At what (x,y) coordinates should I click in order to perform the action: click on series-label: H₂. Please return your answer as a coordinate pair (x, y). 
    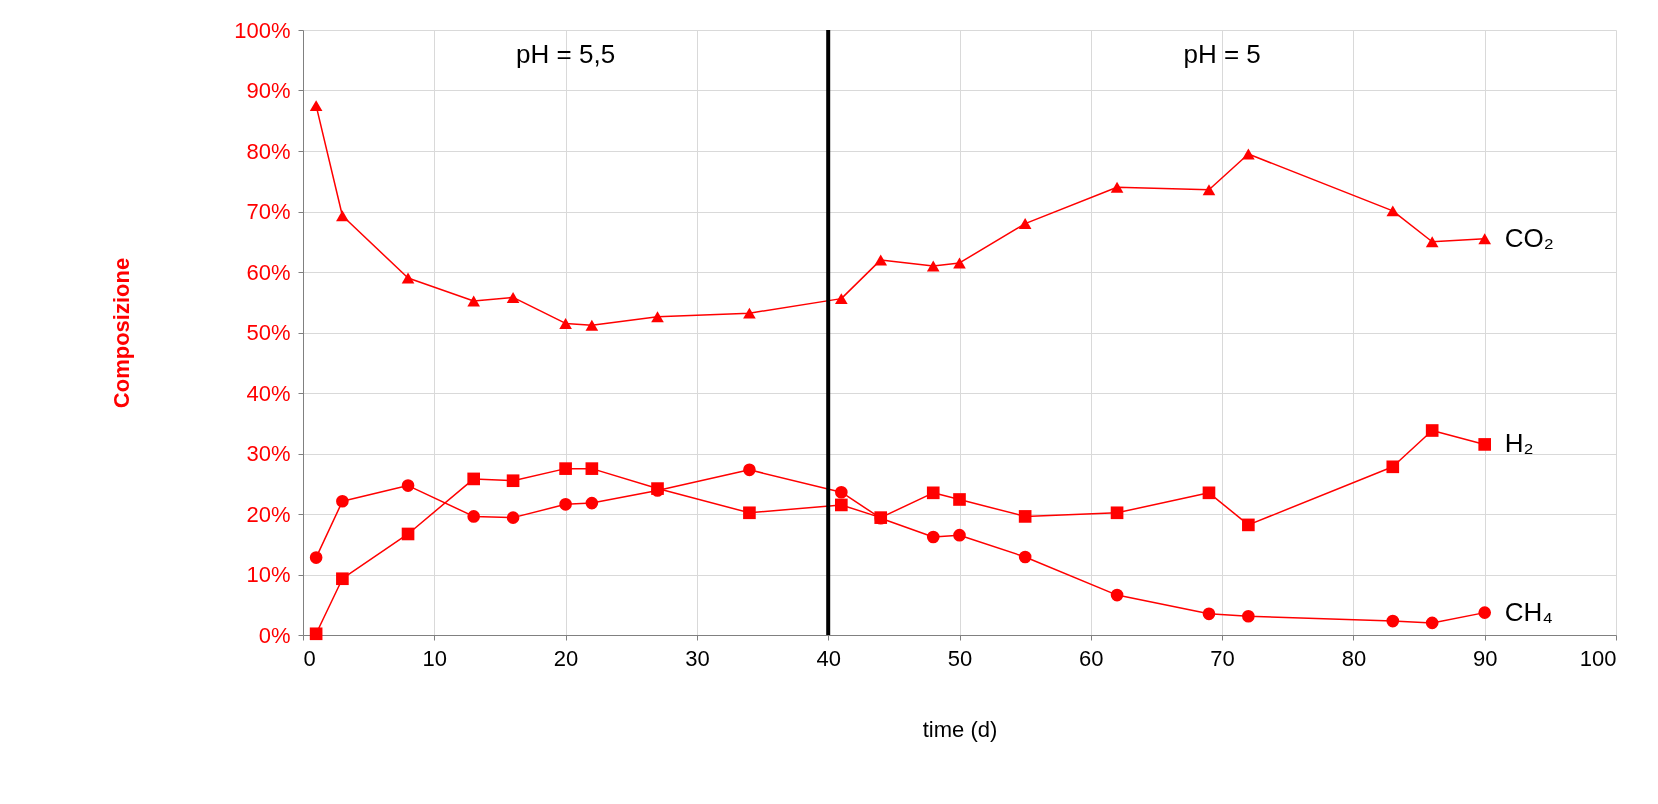
    Looking at the image, I should click on (1519, 443).